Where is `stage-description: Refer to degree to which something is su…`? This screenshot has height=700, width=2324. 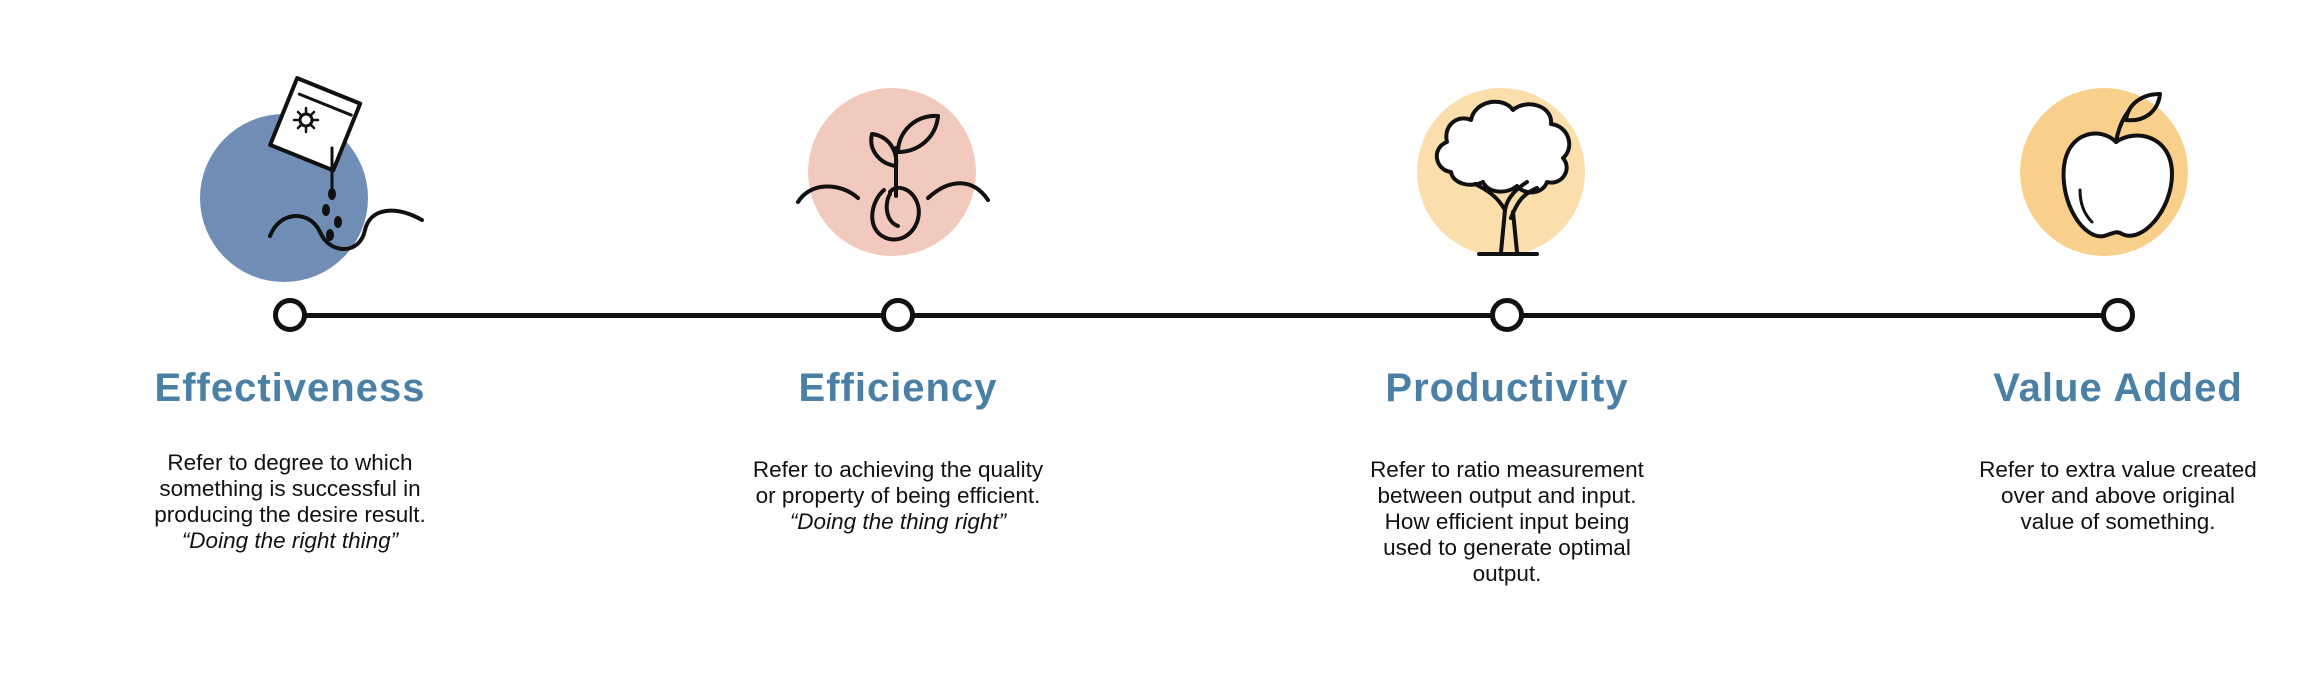 stage-description: Refer to degree to which something is su… is located at coordinates (290, 502).